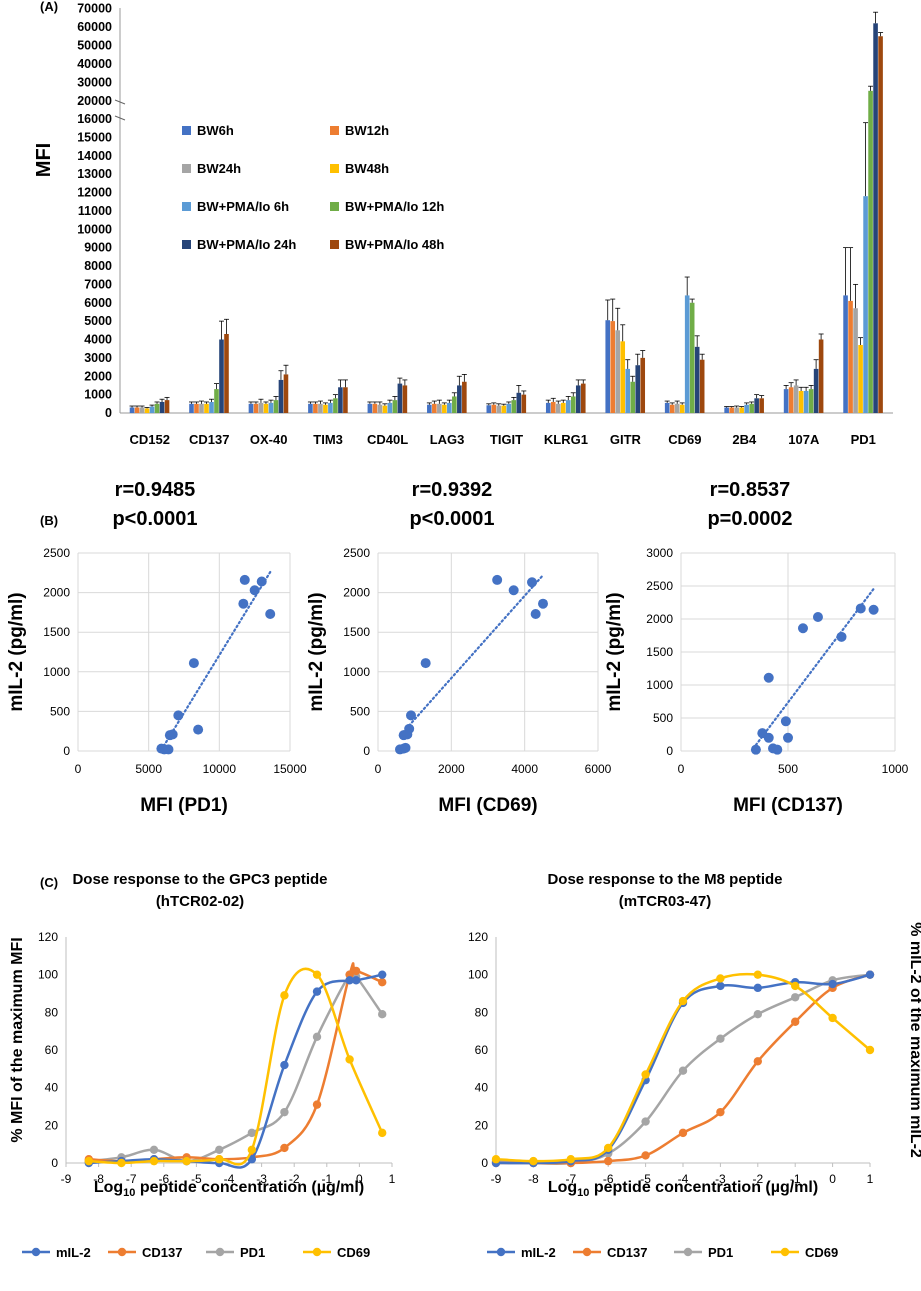 The width and height of the screenshot is (921, 1291). What do you see at coordinates (98, 1179) in the screenshot?
I see `x-tick-label: -8` at bounding box center [98, 1179].